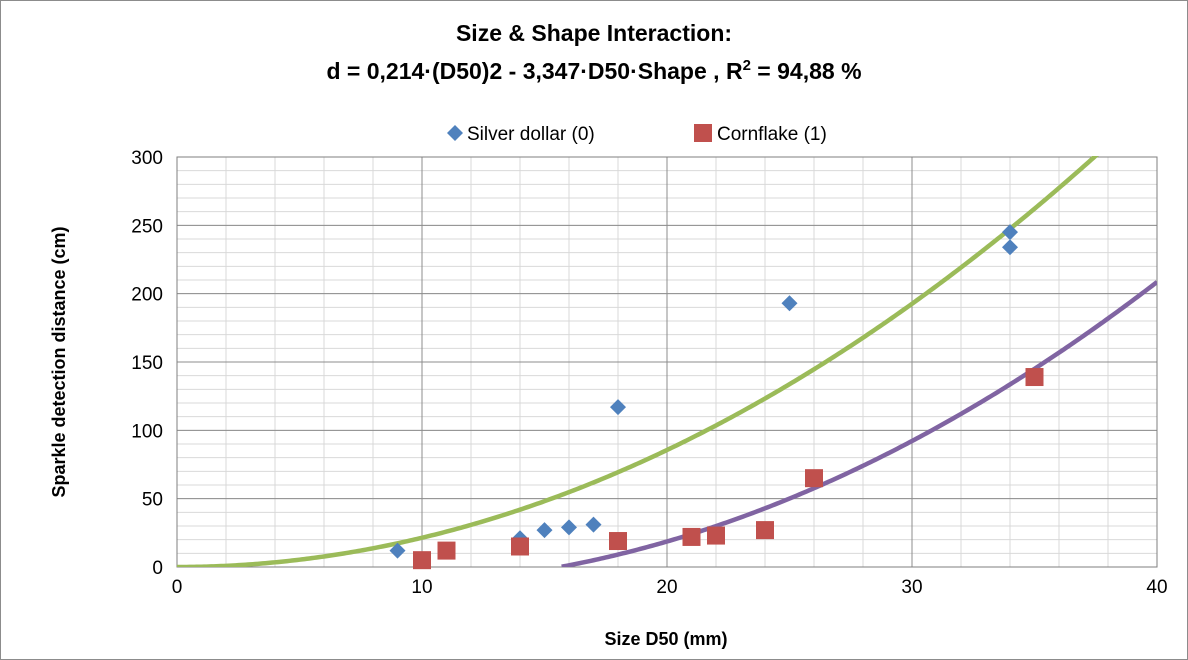  Describe the element at coordinates (177, 587) in the screenshot. I see `x-tick-label: 0` at that location.